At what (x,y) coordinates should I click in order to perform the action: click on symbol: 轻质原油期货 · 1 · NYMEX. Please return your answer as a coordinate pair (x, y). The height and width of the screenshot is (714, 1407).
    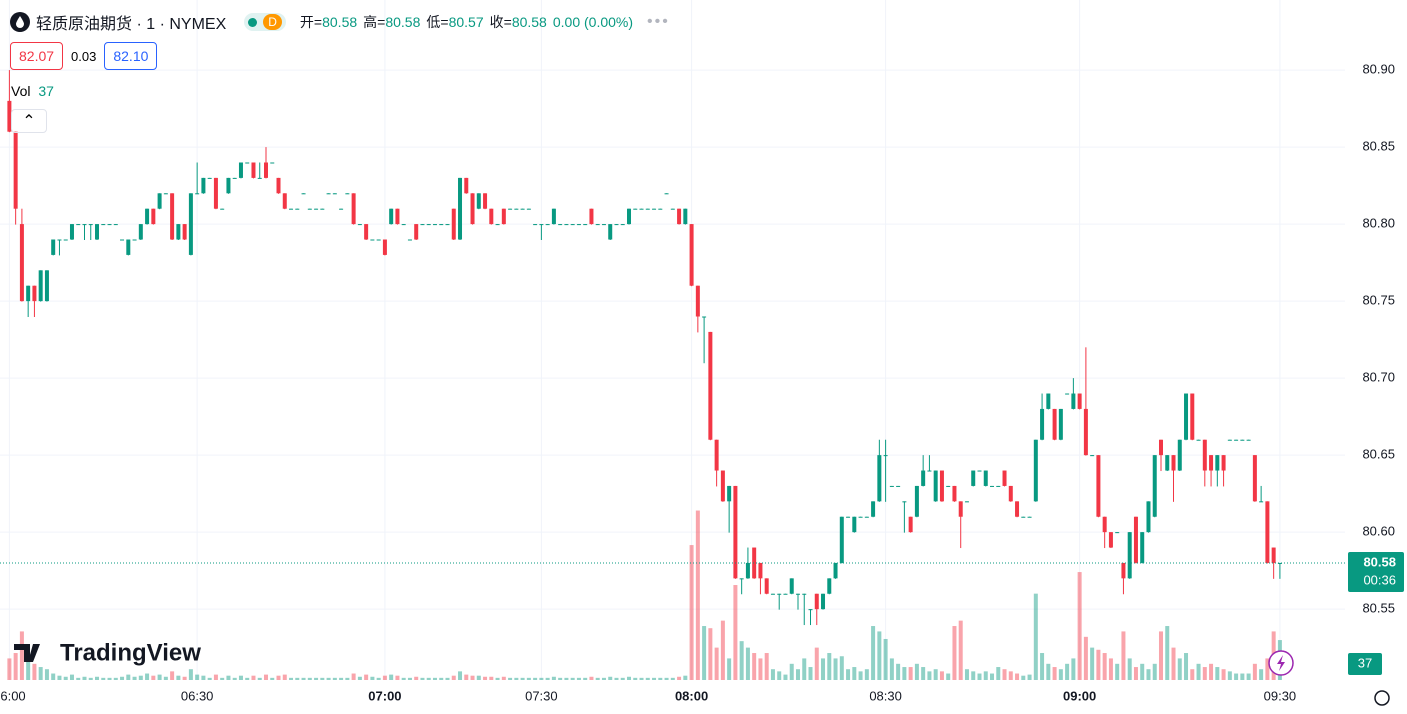
    Looking at the image, I should click on (131, 24).